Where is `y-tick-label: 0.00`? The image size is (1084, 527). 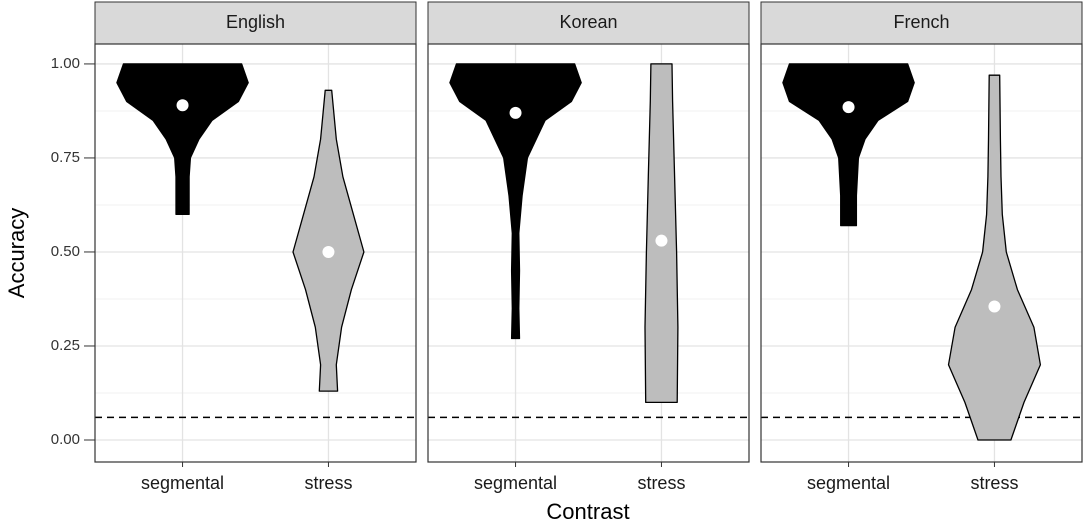 y-tick-label: 0.00 is located at coordinates (65, 439).